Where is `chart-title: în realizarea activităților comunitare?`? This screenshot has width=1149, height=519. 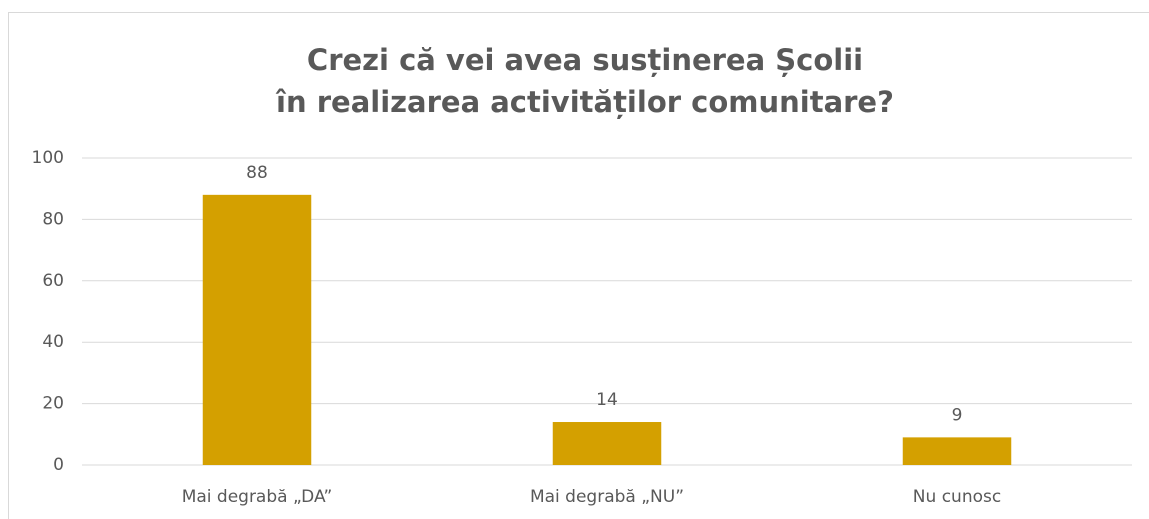 chart-title: în realizarea activităților comunitare? is located at coordinates (584, 102).